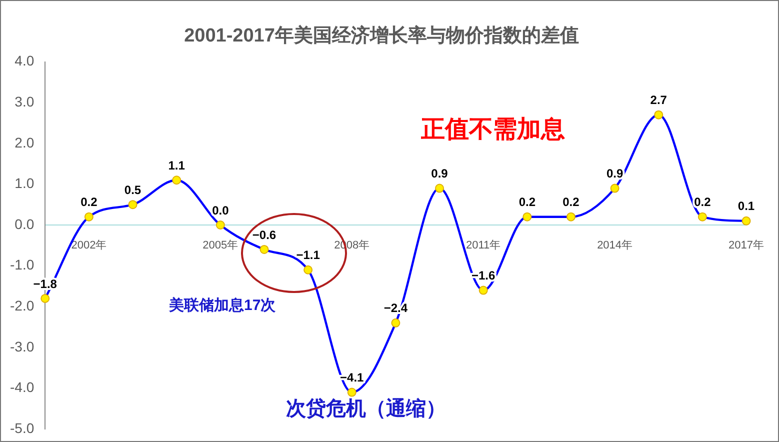  What do you see at coordinates (615, 246) in the screenshot?
I see `x-tick-label: 2014年` at bounding box center [615, 246].